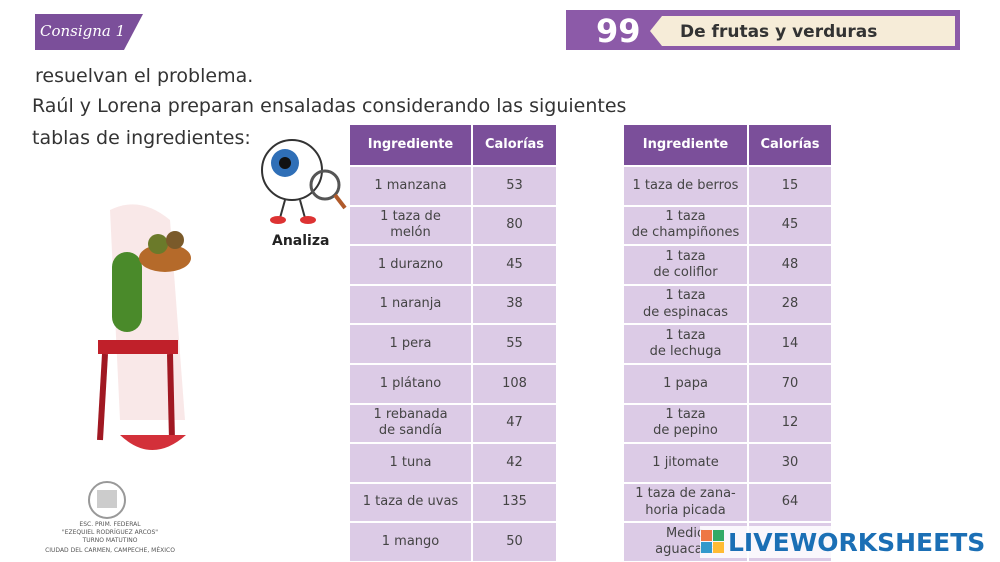  What do you see at coordinates (790, 384) in the screenshot?
I see `cell: 70` at bounding box center [790, 384].